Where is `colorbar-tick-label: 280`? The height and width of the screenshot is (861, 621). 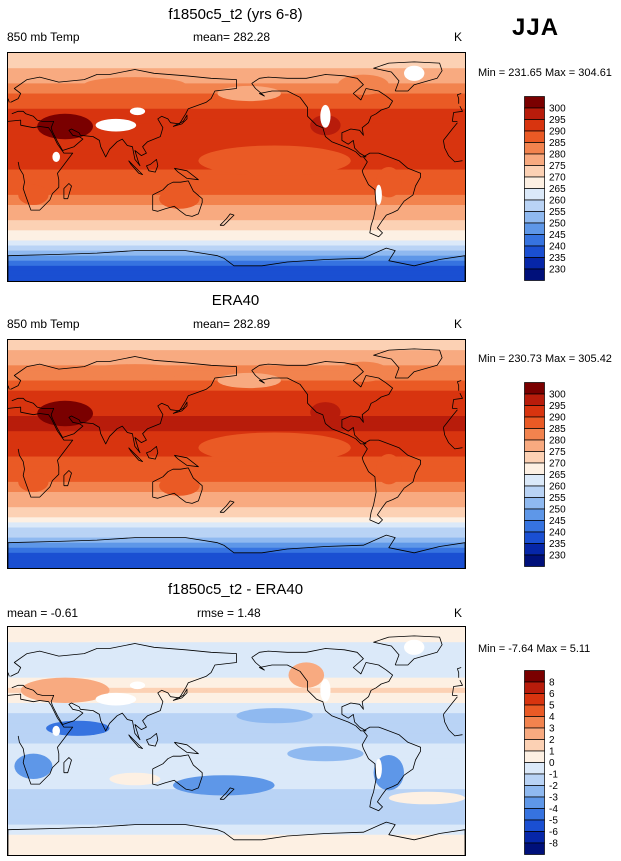 colorbar-tick-label: 280 is located at coordinates (557, 441).